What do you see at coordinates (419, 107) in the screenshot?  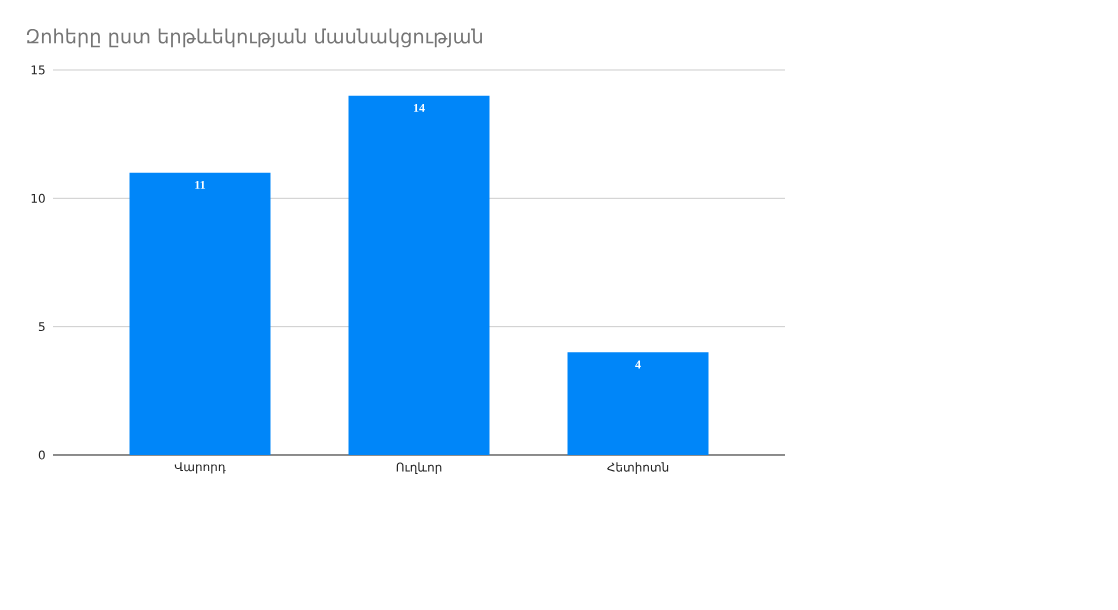 I see `data-label: 14` at bounding box center [419, 107].